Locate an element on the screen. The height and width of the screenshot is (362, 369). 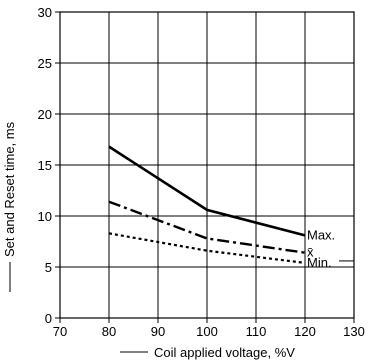
y-tick-label: 15 is located at coordinates (45, 165).